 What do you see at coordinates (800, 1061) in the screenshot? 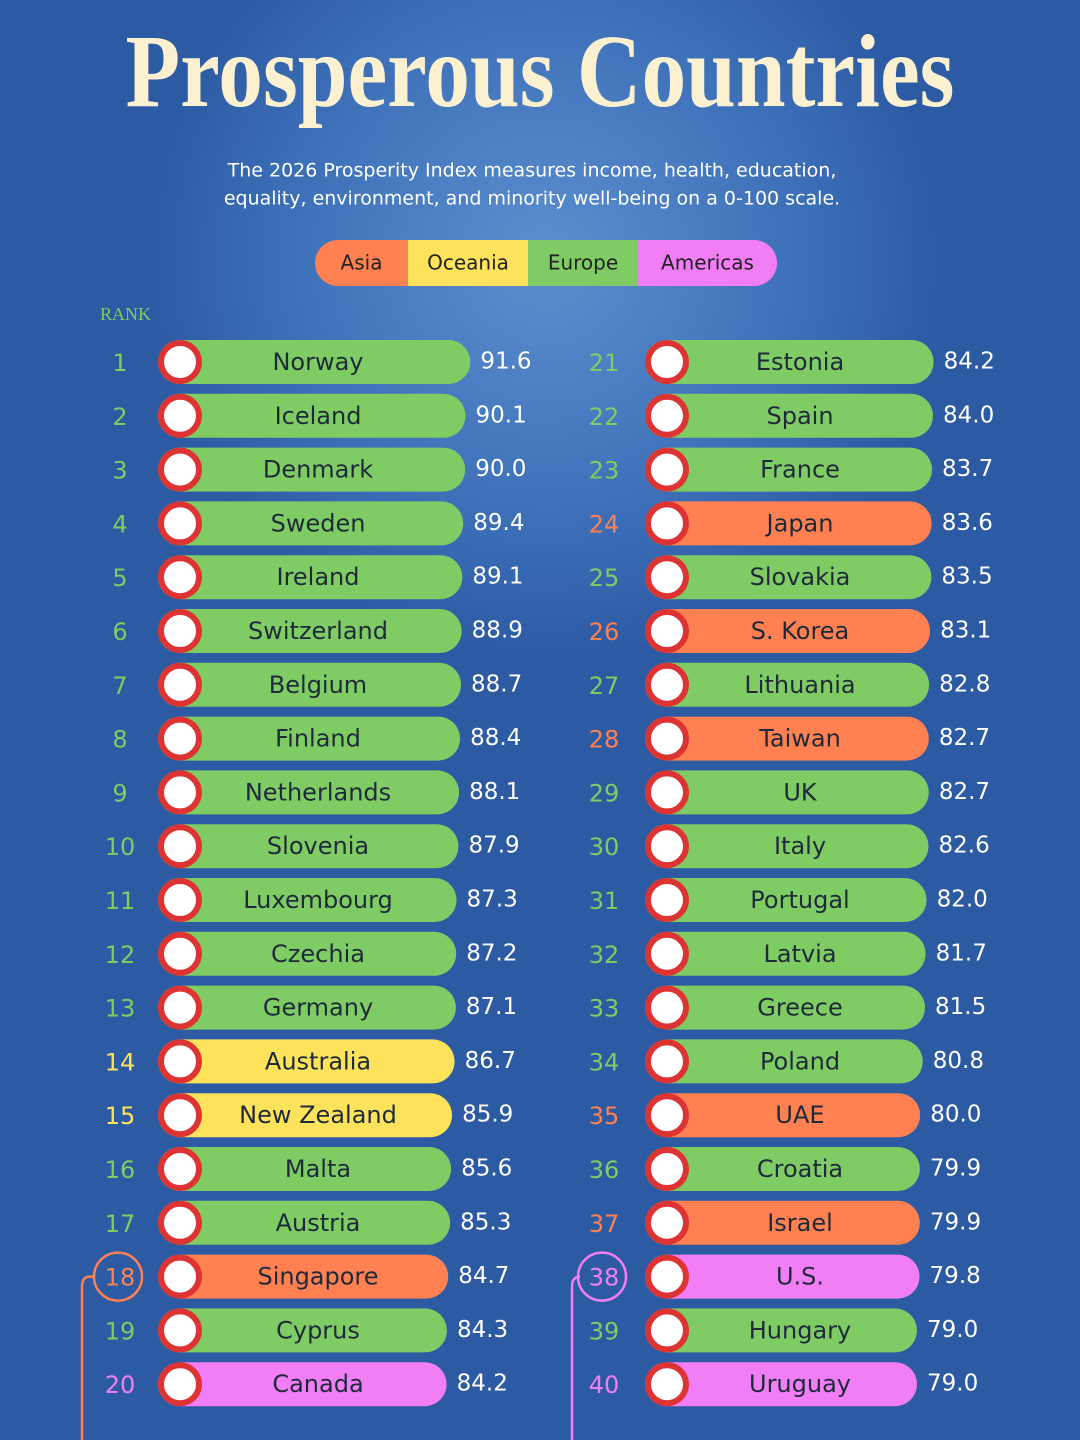
I see `country-name: Poland` at bounding box center [800, 1061].